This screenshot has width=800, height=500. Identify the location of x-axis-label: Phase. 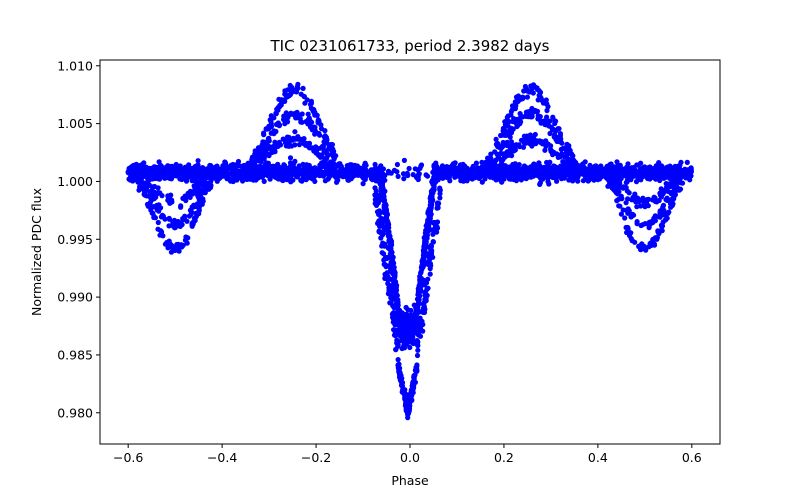
(410, 480).